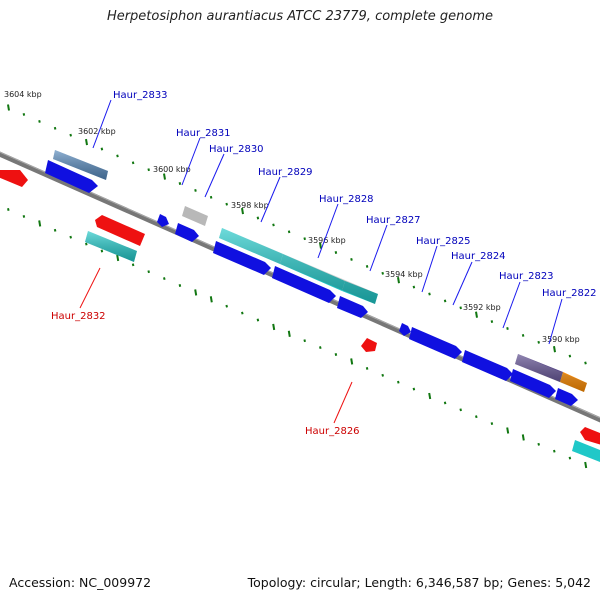 The width and height of the screenshot is (600, 600). What do you see at coordinates (80, 582) in the screenshot?
I see `accession-text: Accession: NC_009972` at bounding box center [80, 582].